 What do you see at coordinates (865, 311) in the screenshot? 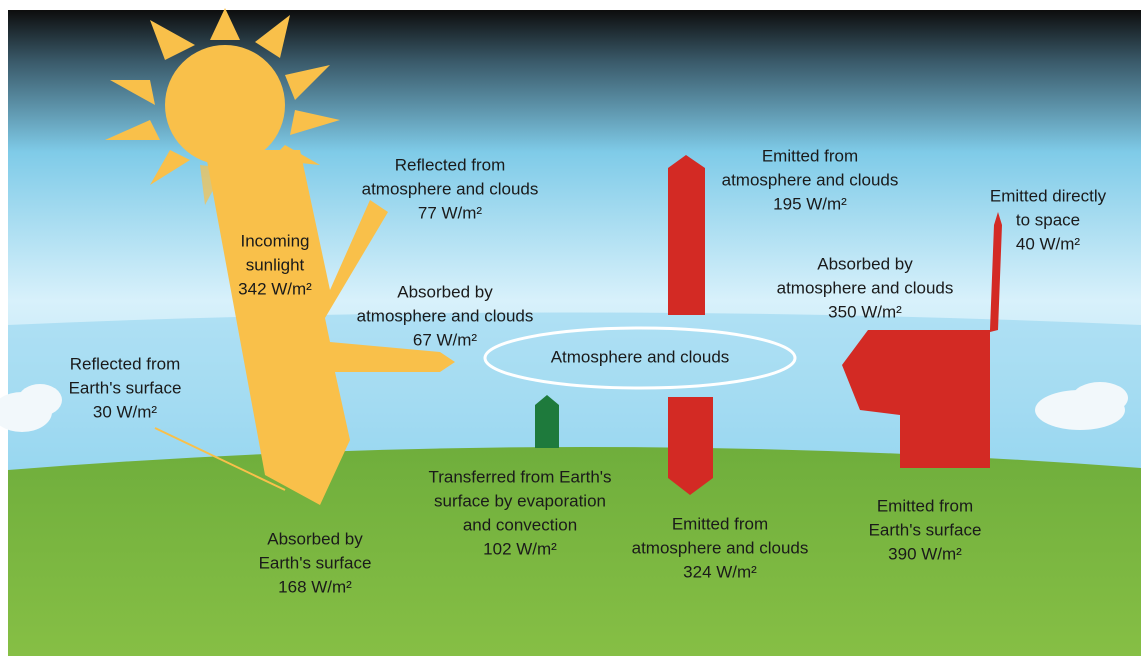
I see `flow-label: 350 W/m²` at bounding box center [865, 311].